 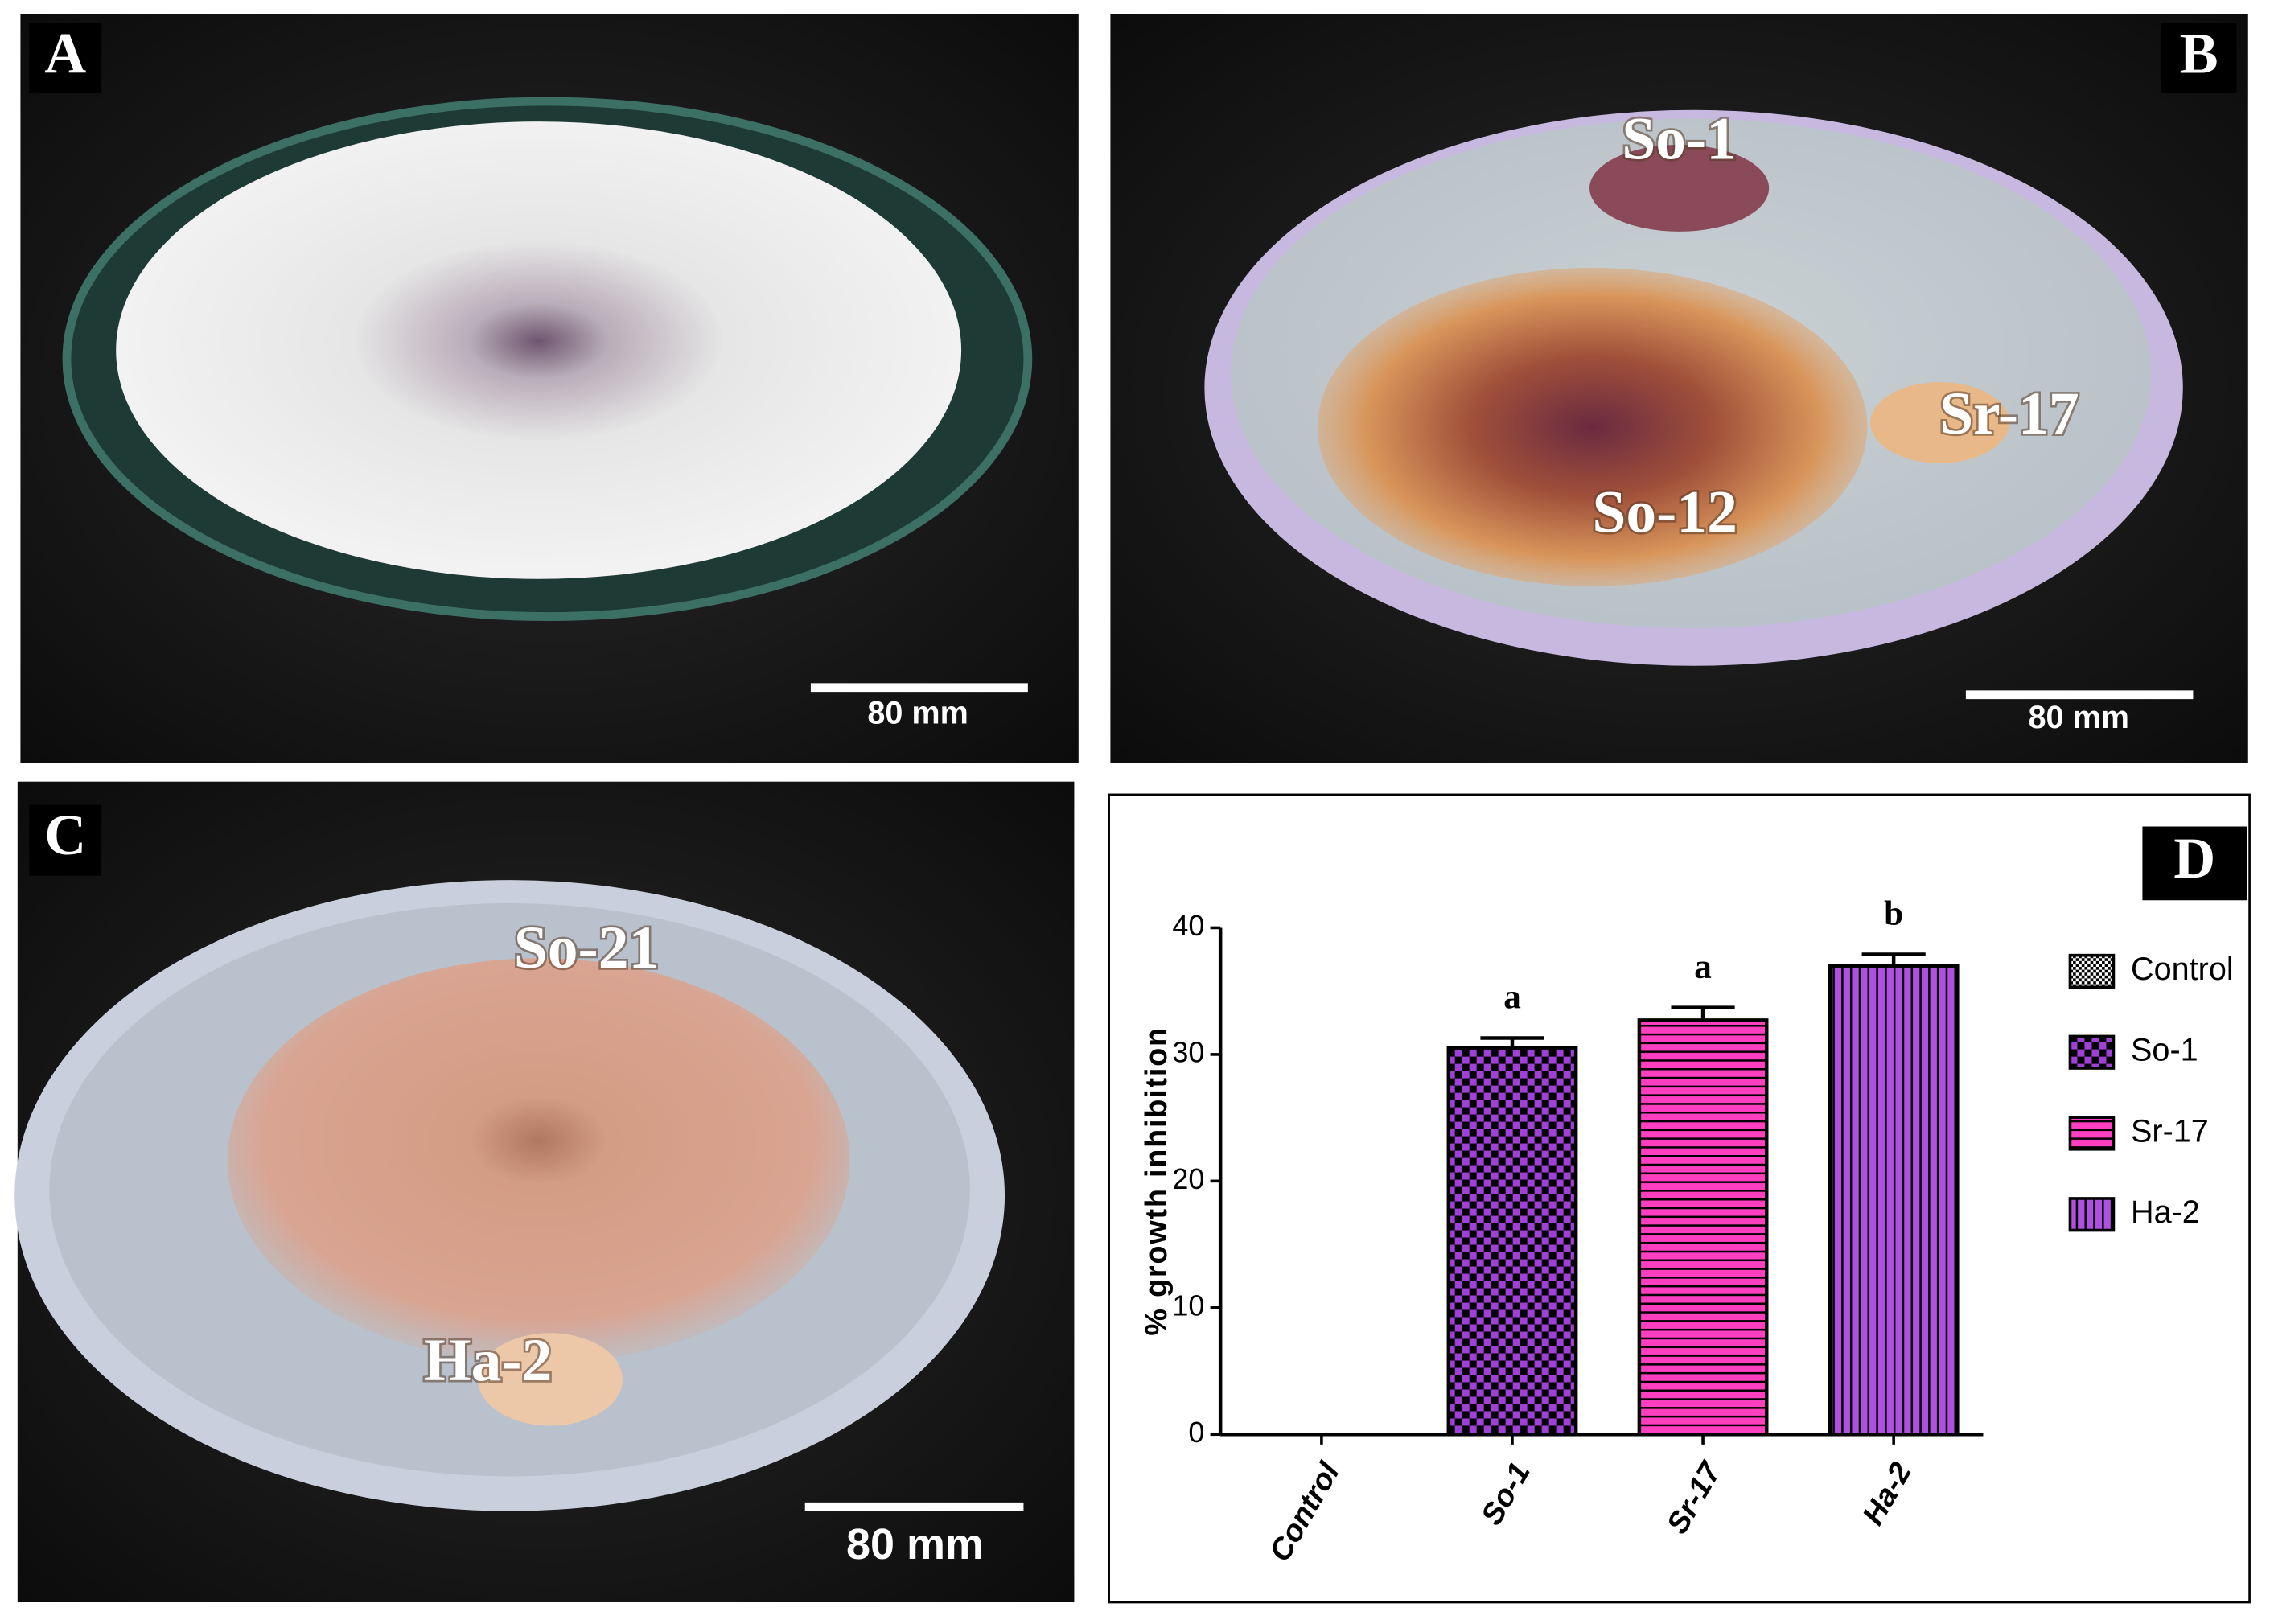 What do you see at coordinates (1893, 914) in the screenshot?
I see `significance-label: b` at bounding box center [1893, 914].